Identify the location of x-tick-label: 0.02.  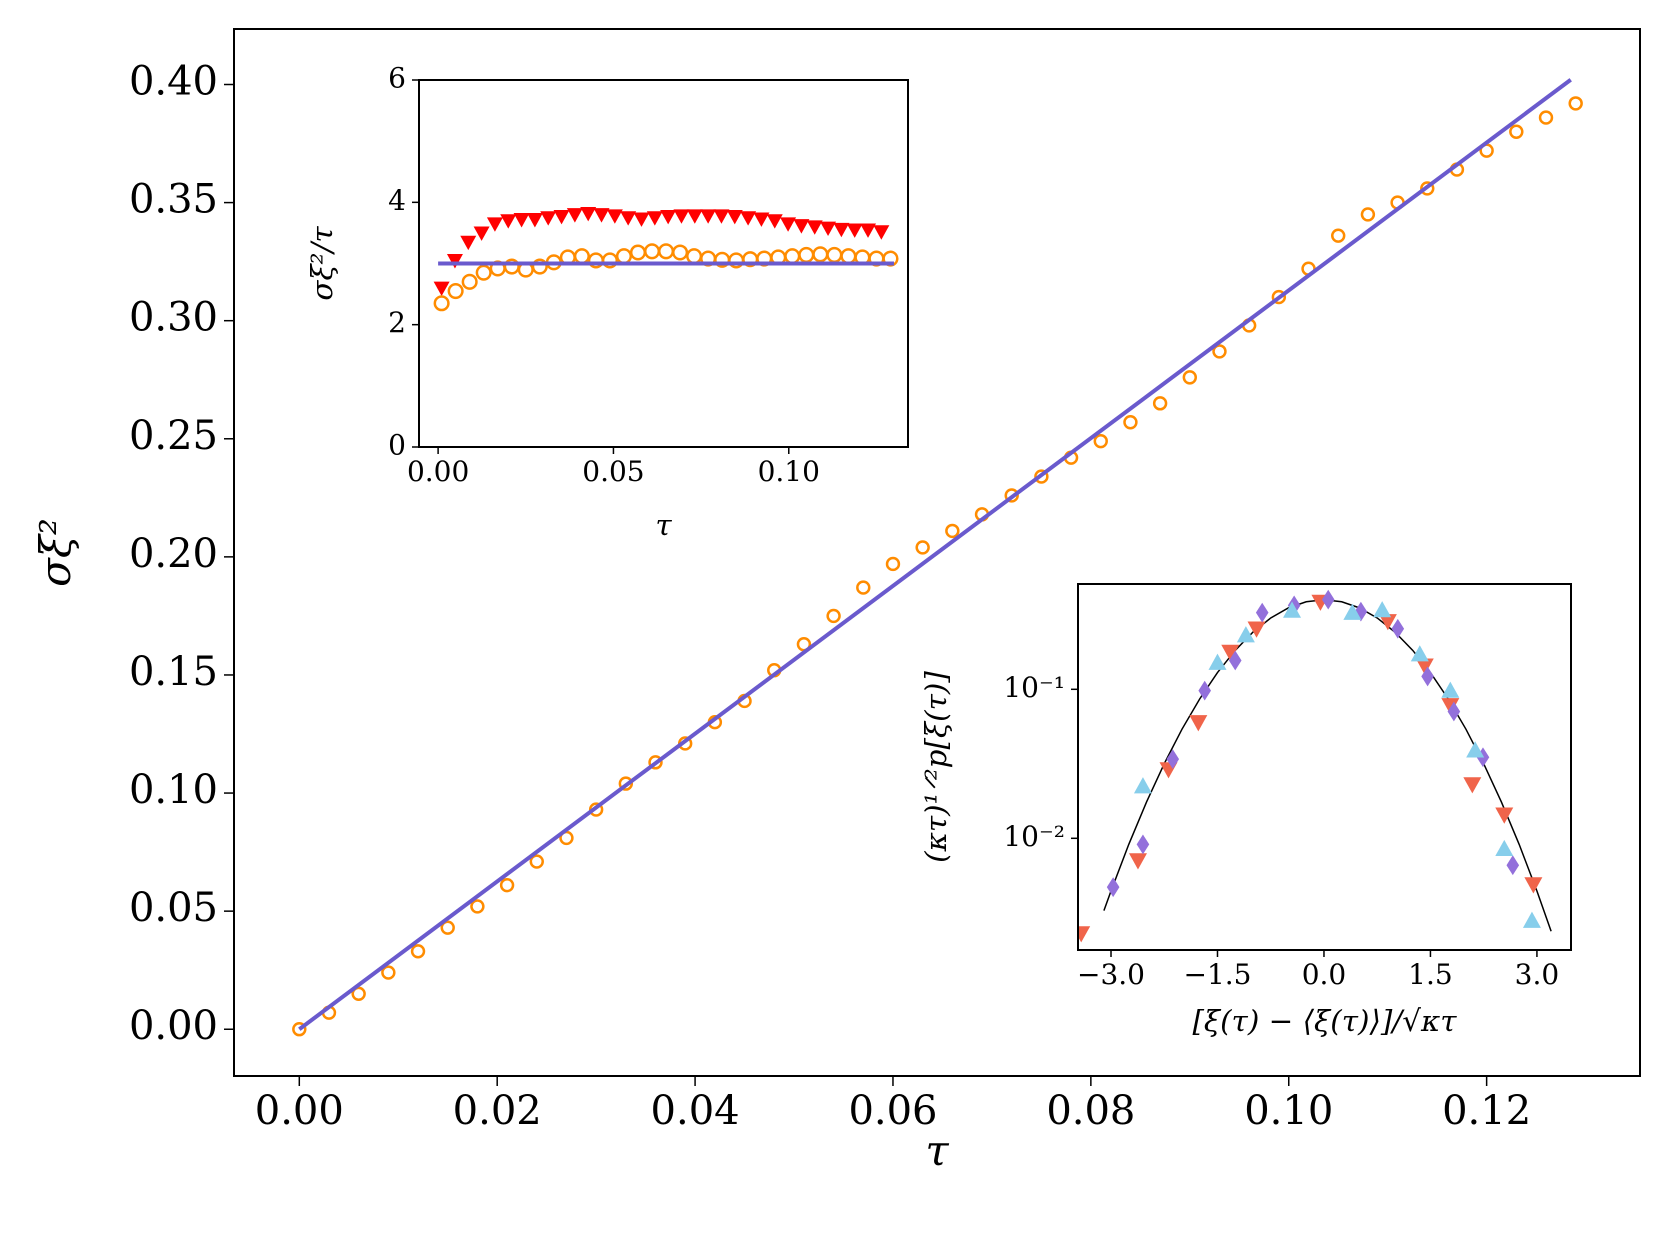
(497, 1111).